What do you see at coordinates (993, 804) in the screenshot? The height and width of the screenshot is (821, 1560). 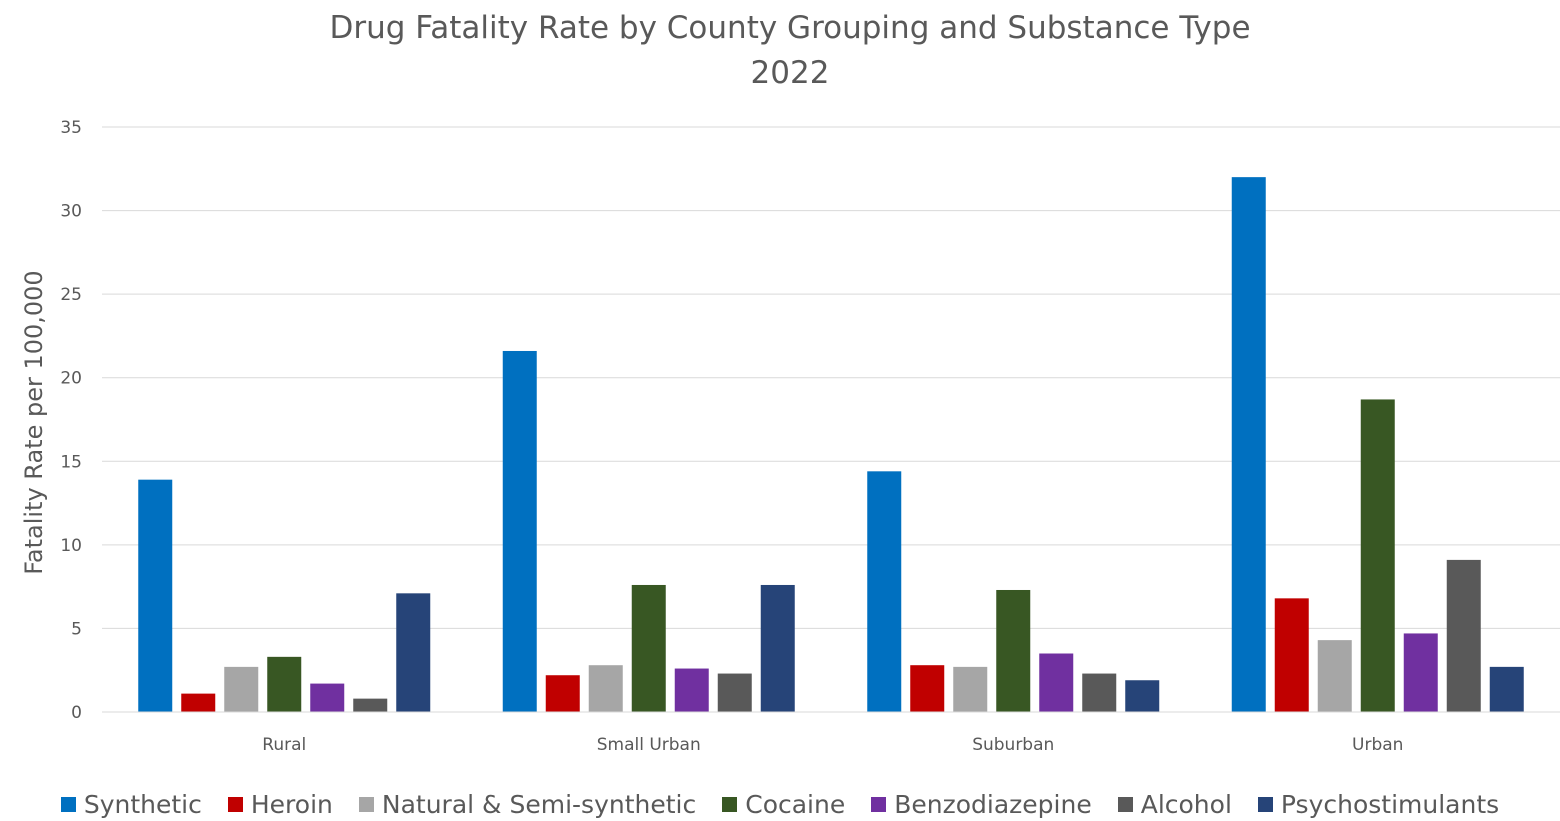 I see `legend-label: Benzodiazepine` at bounding box center [993, 804].